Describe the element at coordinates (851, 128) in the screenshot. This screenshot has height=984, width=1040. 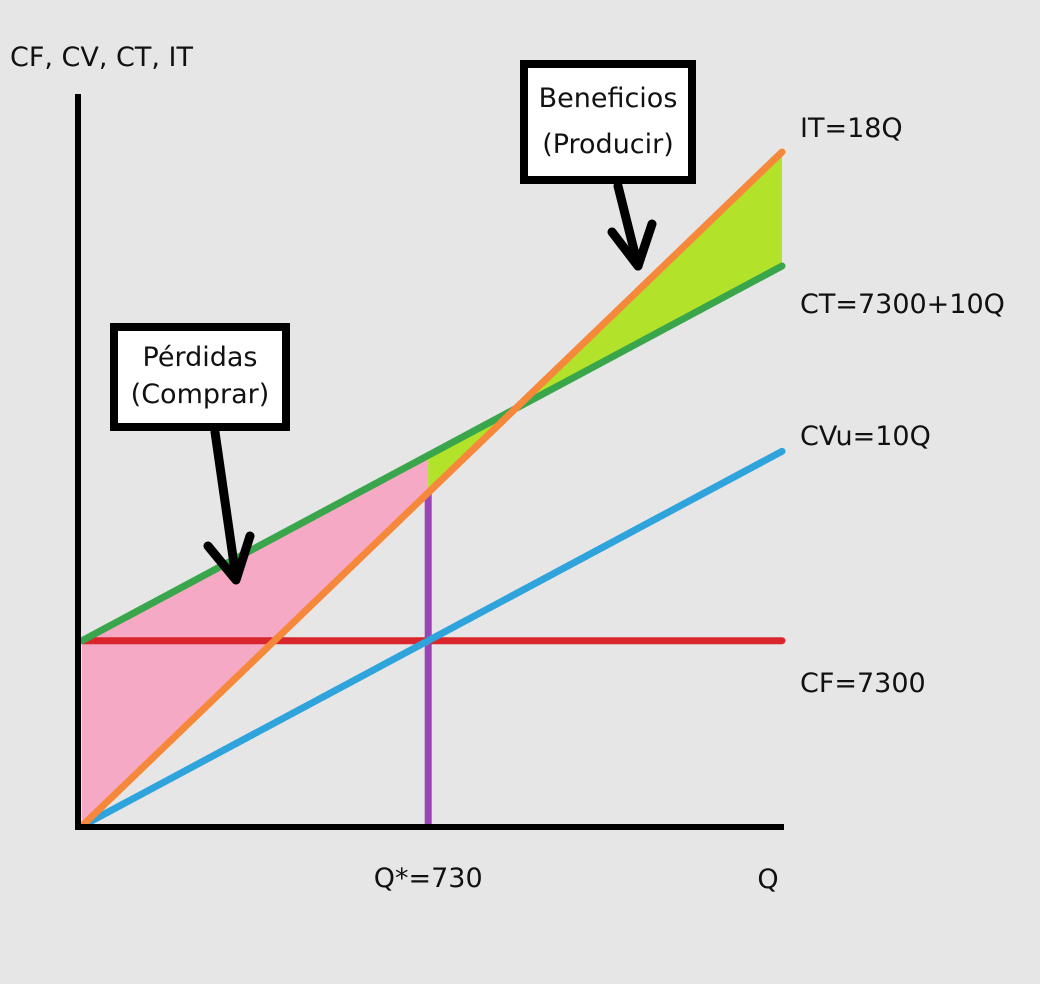
I see `series-label-it: IT=18Q` at that location.